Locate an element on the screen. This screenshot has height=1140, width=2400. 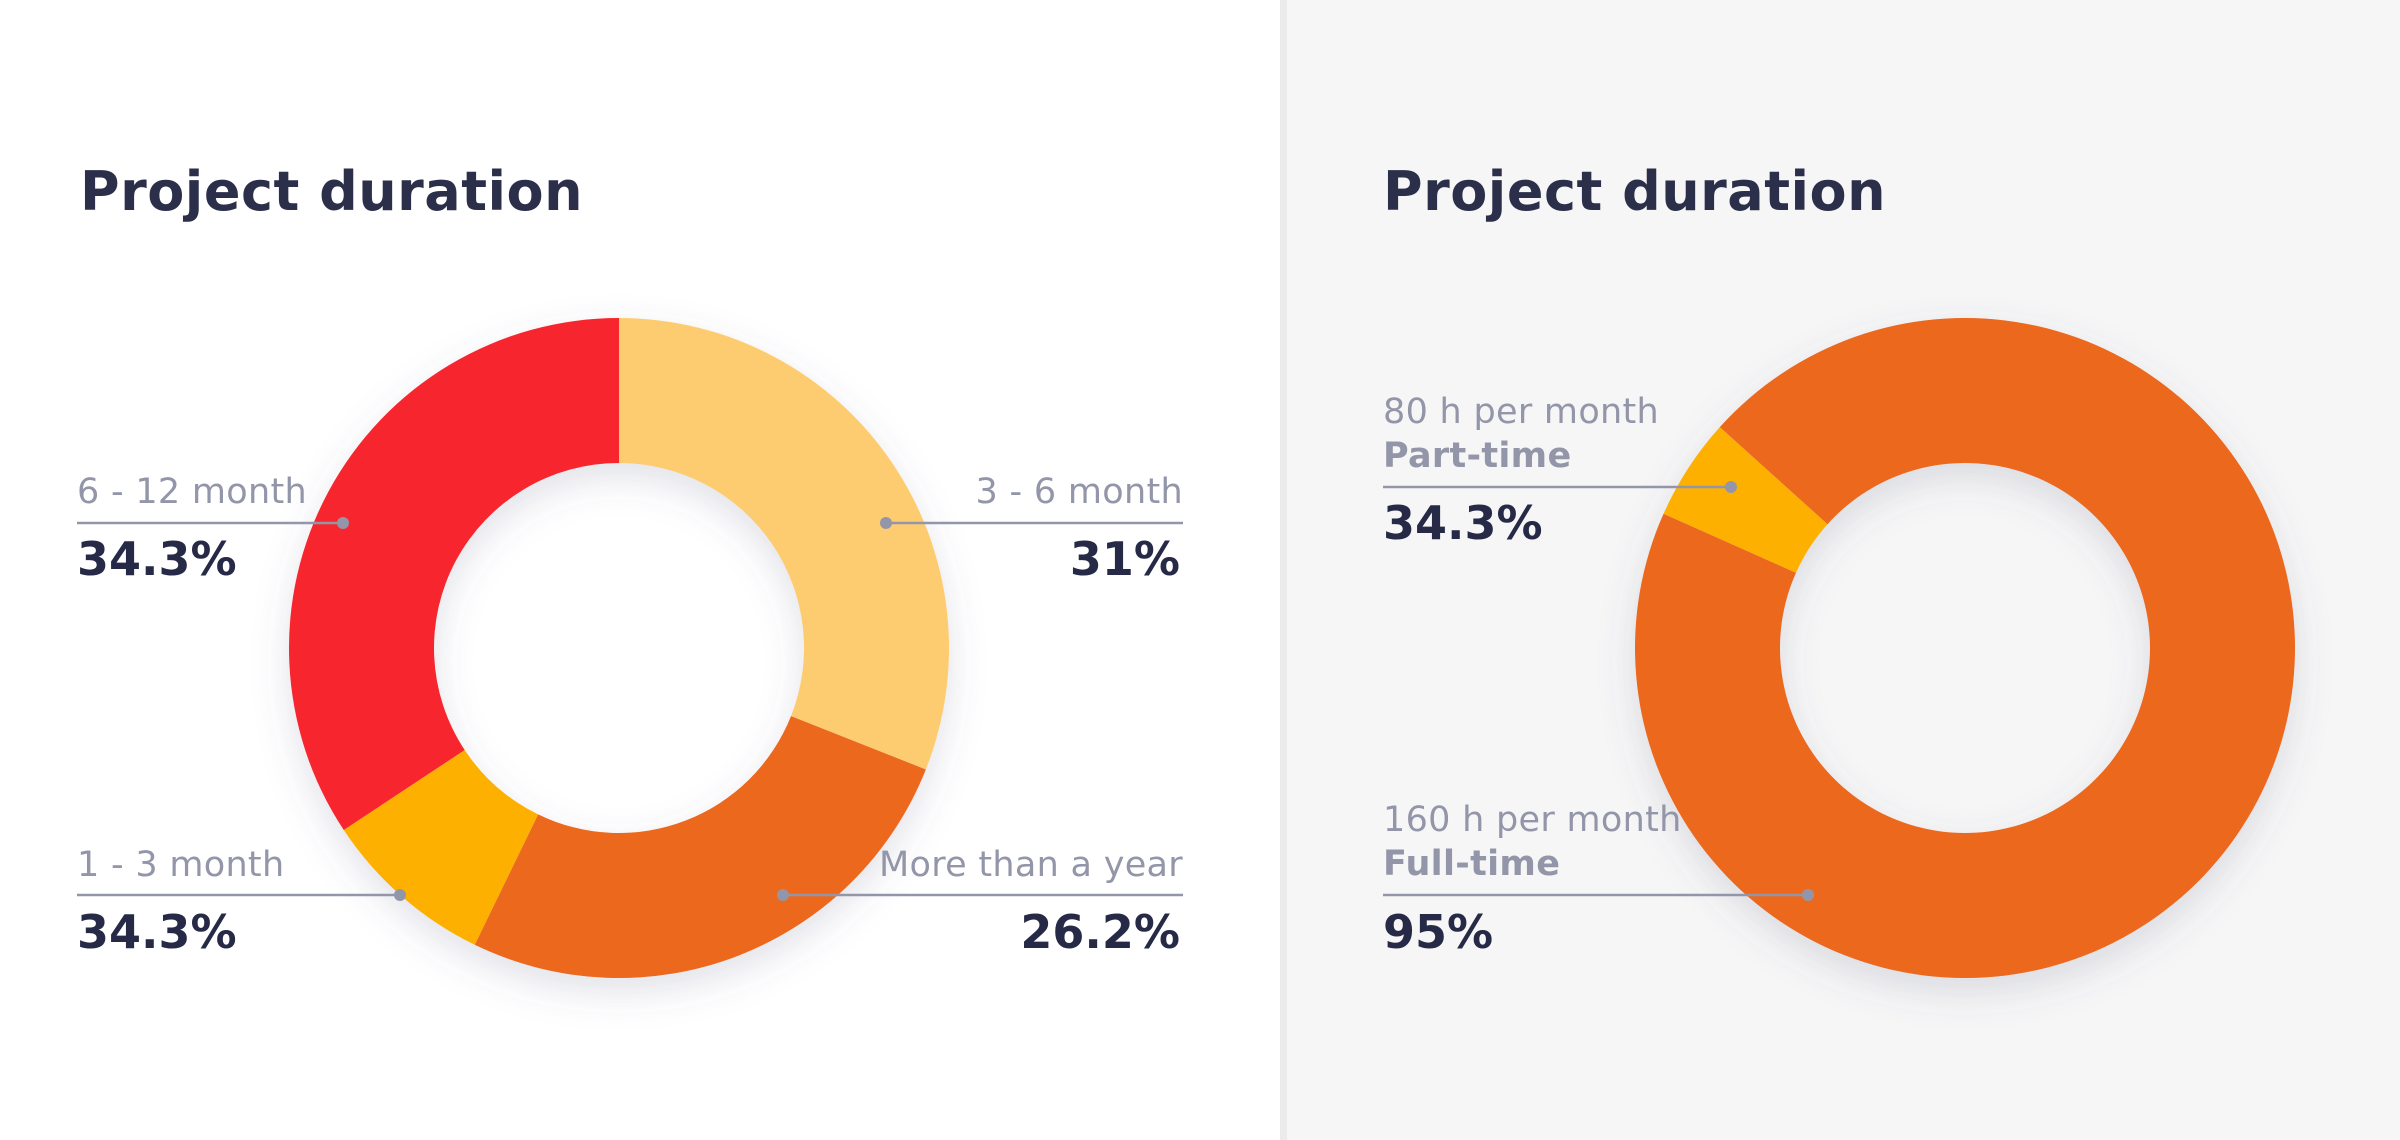
value-full-time: 95% is located at coordinates (1438, 932).